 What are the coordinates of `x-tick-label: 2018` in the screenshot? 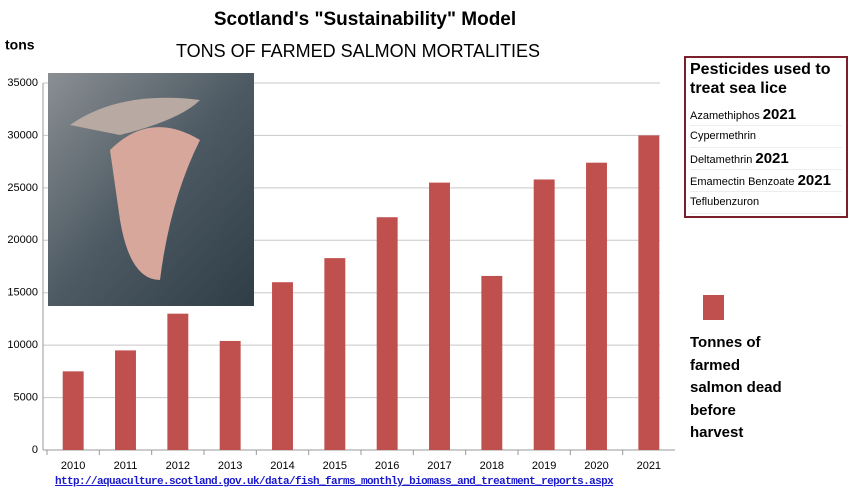 It's located at (492, 466).